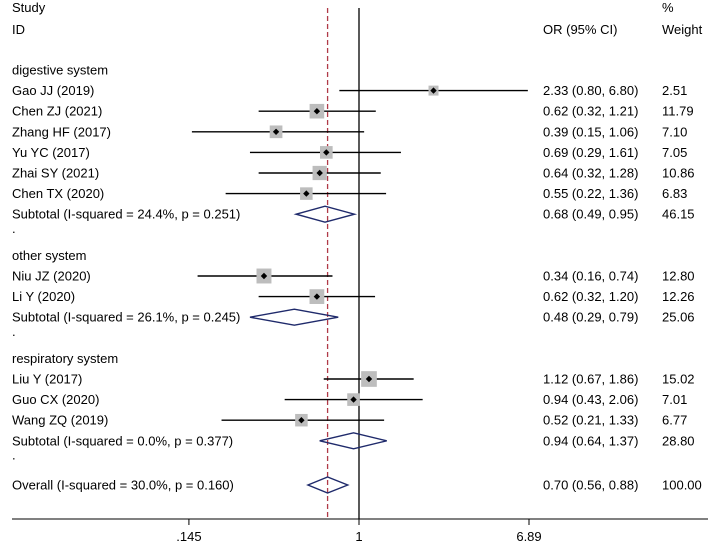 This screenshot has height=545, width=708. What do you see at coordinates (590, 296) in the screenshot?
I see `study-or-ci: 0.62 (0.32, 1.20)` at bounding box center [590, 296].